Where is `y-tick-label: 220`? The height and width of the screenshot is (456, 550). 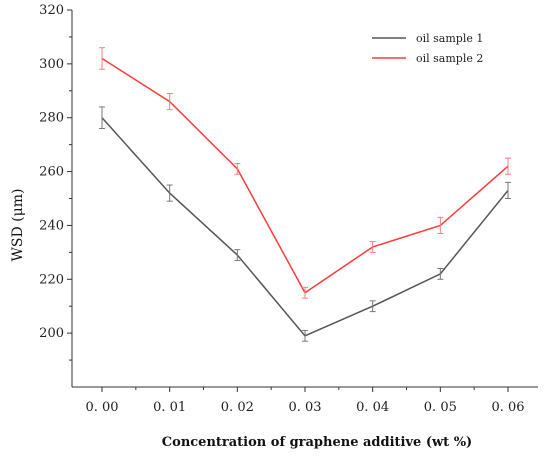
y-tick-label: 220 is located at coordinates (51, 279).